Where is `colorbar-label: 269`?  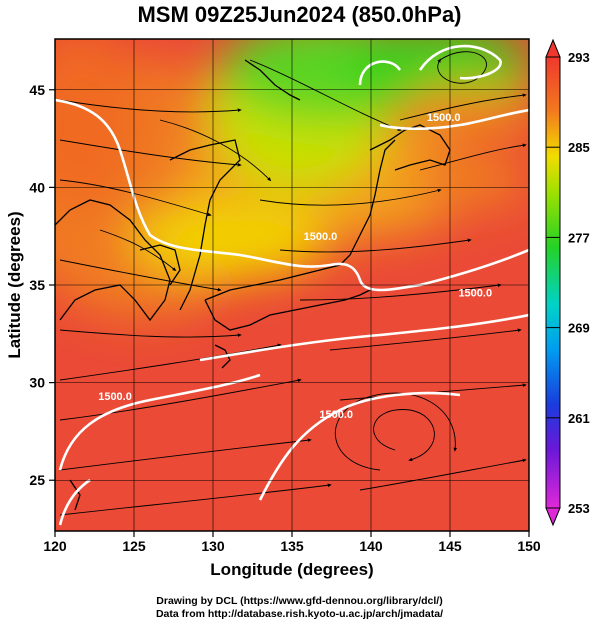 colorbar-label: 269 is located at coordinates (579, 328).